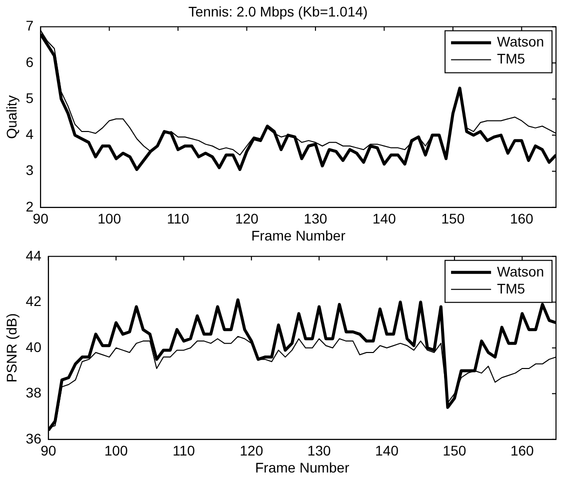 This screenshot has width=562, height=477. I want to click on y-tick-label: 42, so click(34, 301).